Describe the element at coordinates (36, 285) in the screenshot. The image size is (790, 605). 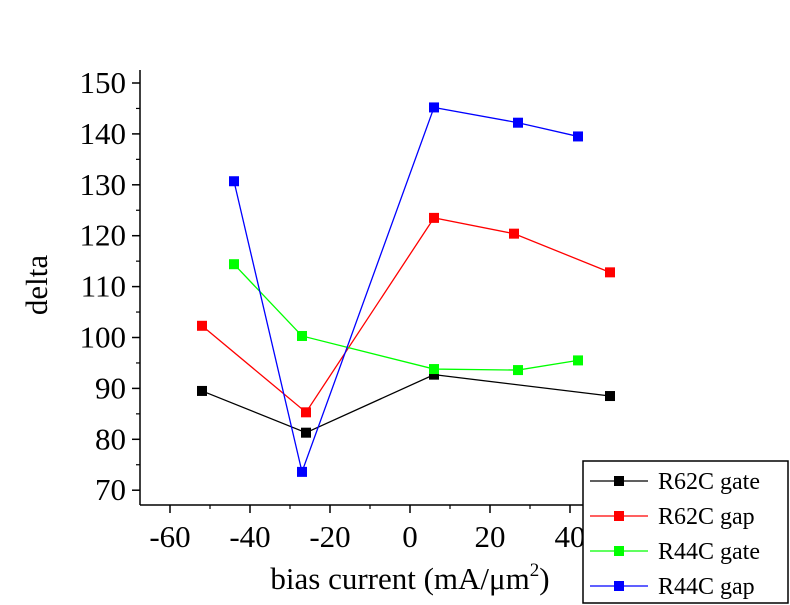
I see `y-axis-title: delta` at that location.